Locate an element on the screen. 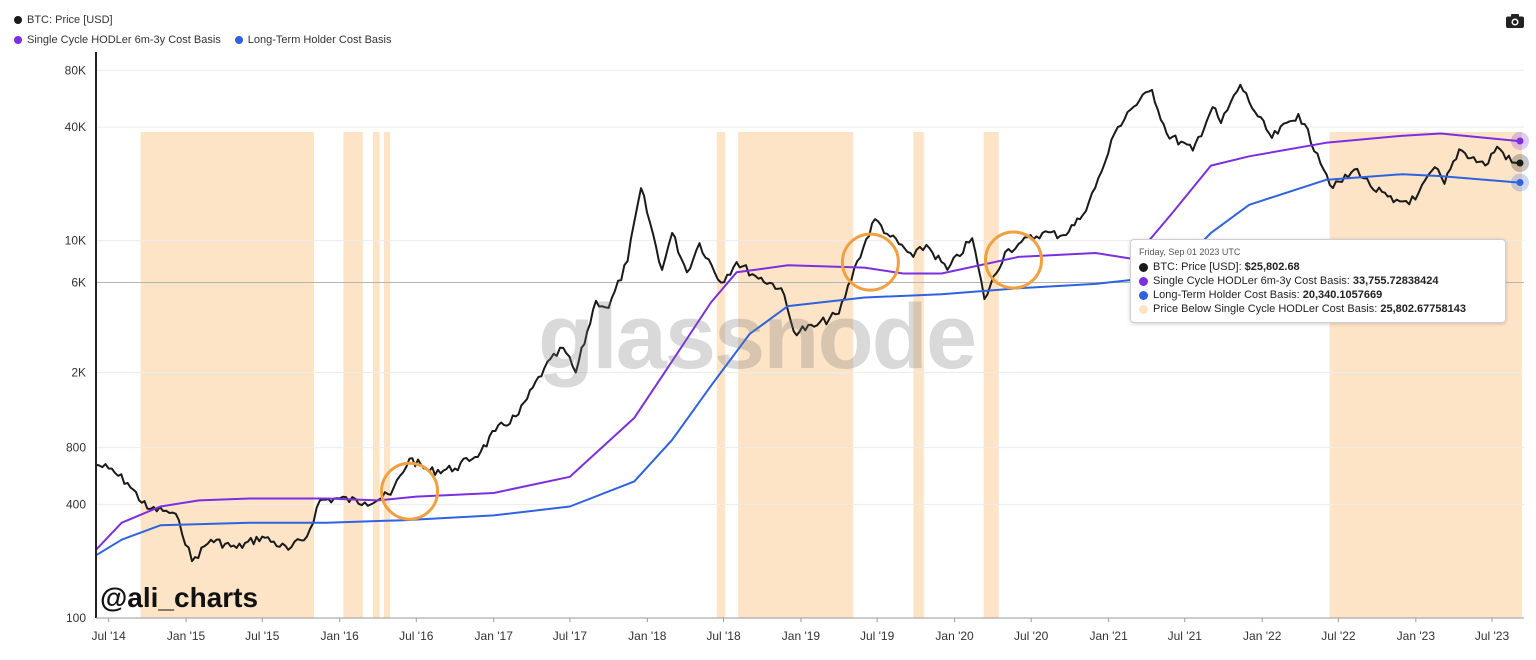 This screenshot has height=660, width=1536. x-tick-label: Jul '17 is located at coordinates (570, 636).